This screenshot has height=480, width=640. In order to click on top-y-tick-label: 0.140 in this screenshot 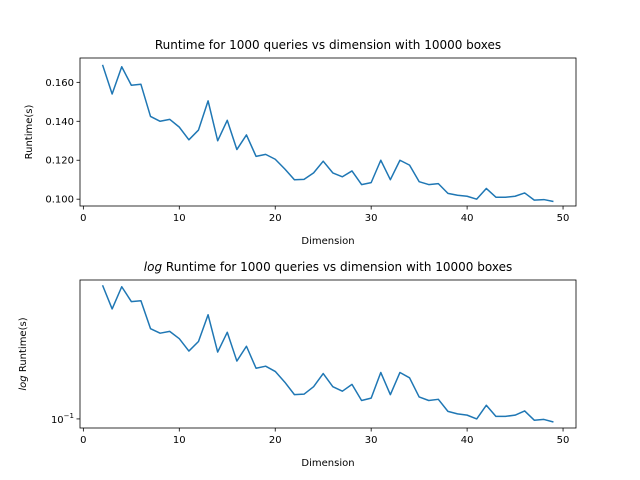, I will do `click(59, 122)`.